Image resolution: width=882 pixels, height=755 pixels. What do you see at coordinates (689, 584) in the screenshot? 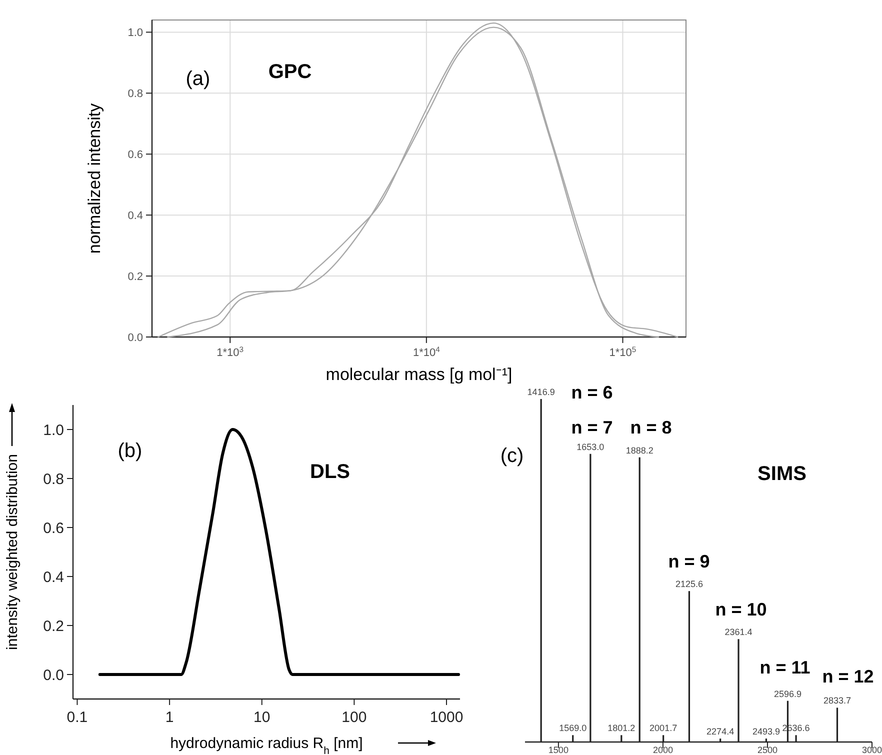
I see `annotation: 2125.6` at bounding box center [689, 584].